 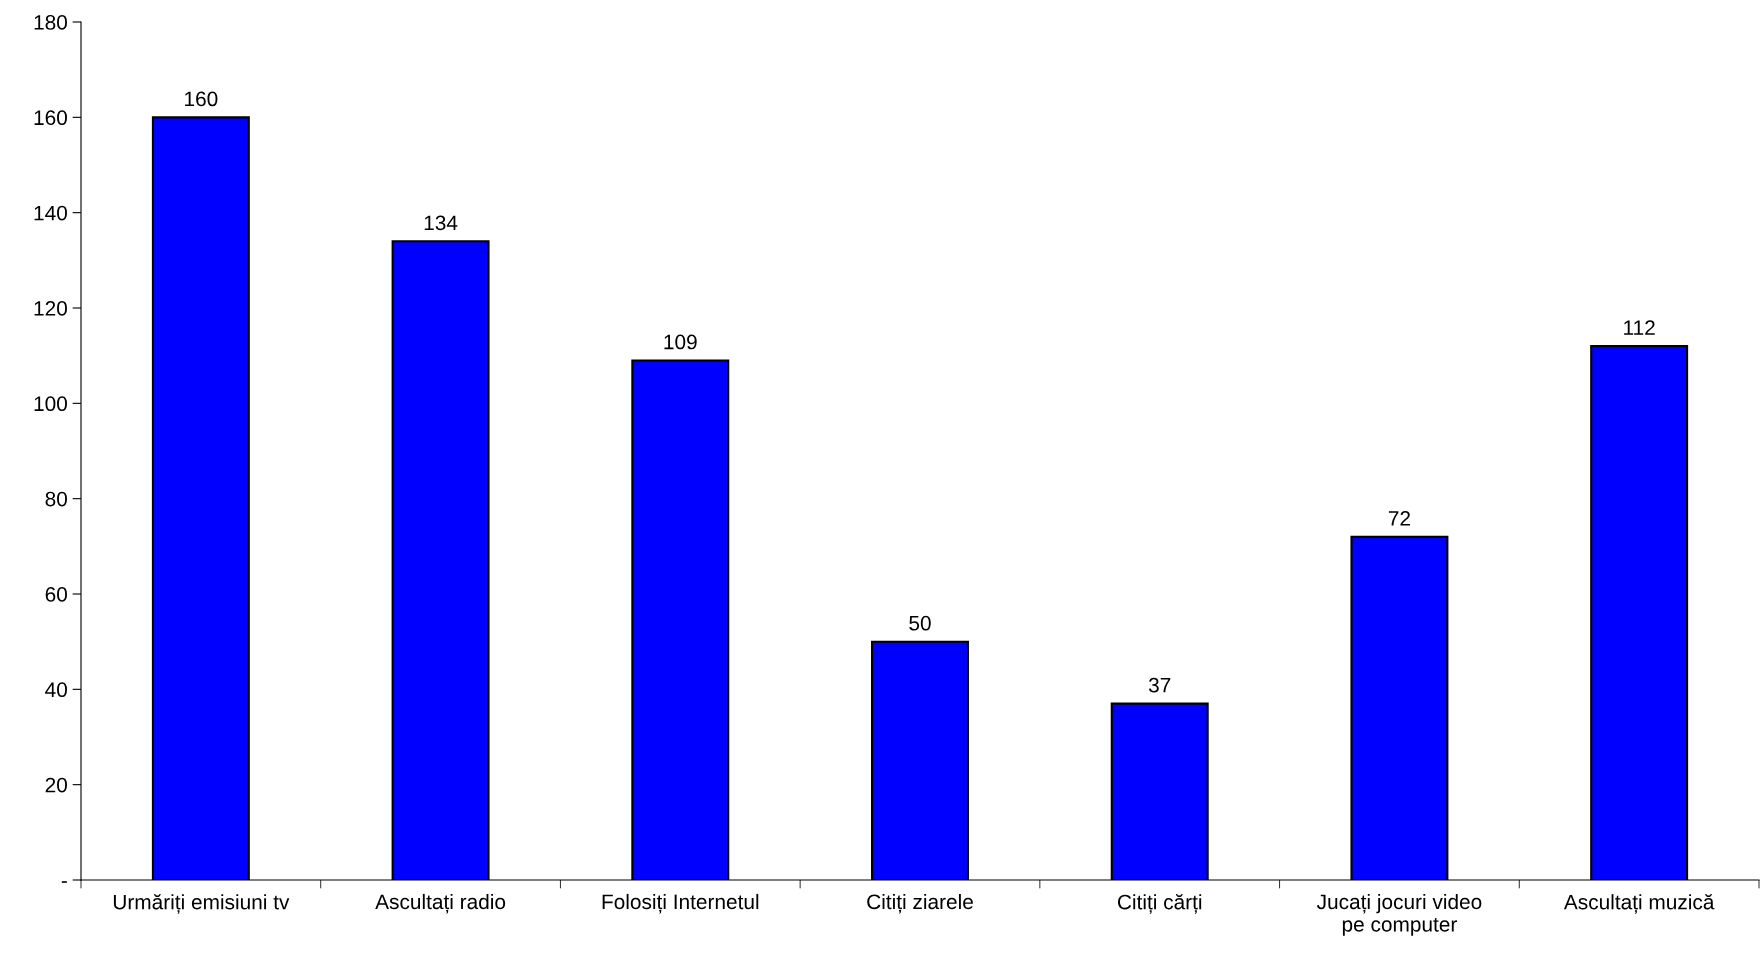 What do you see at coordinates (680, 342) in the screenshot?
I see `data-label: 109` at bounding box center [680, 342].